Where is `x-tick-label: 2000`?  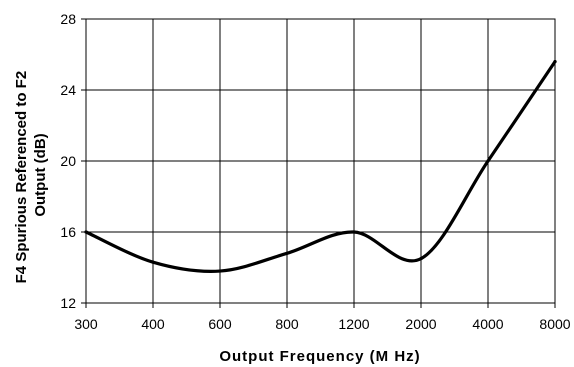
x-tick-label: 2000 is located at coordinates (420, 324).